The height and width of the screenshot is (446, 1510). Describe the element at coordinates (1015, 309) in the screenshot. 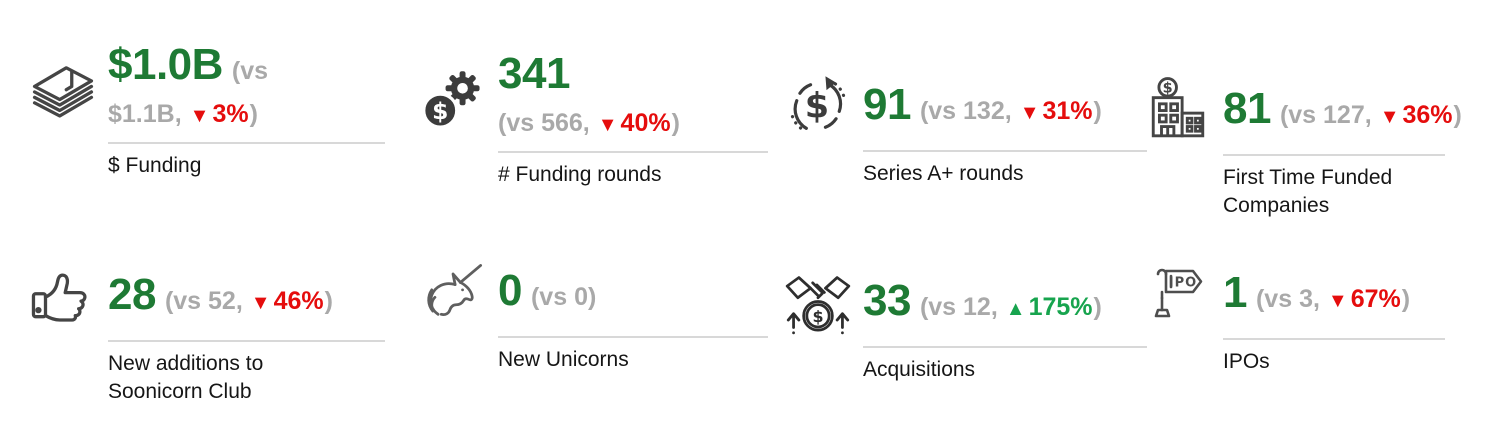

I see `up-triangle-icon: ▲` at that location.